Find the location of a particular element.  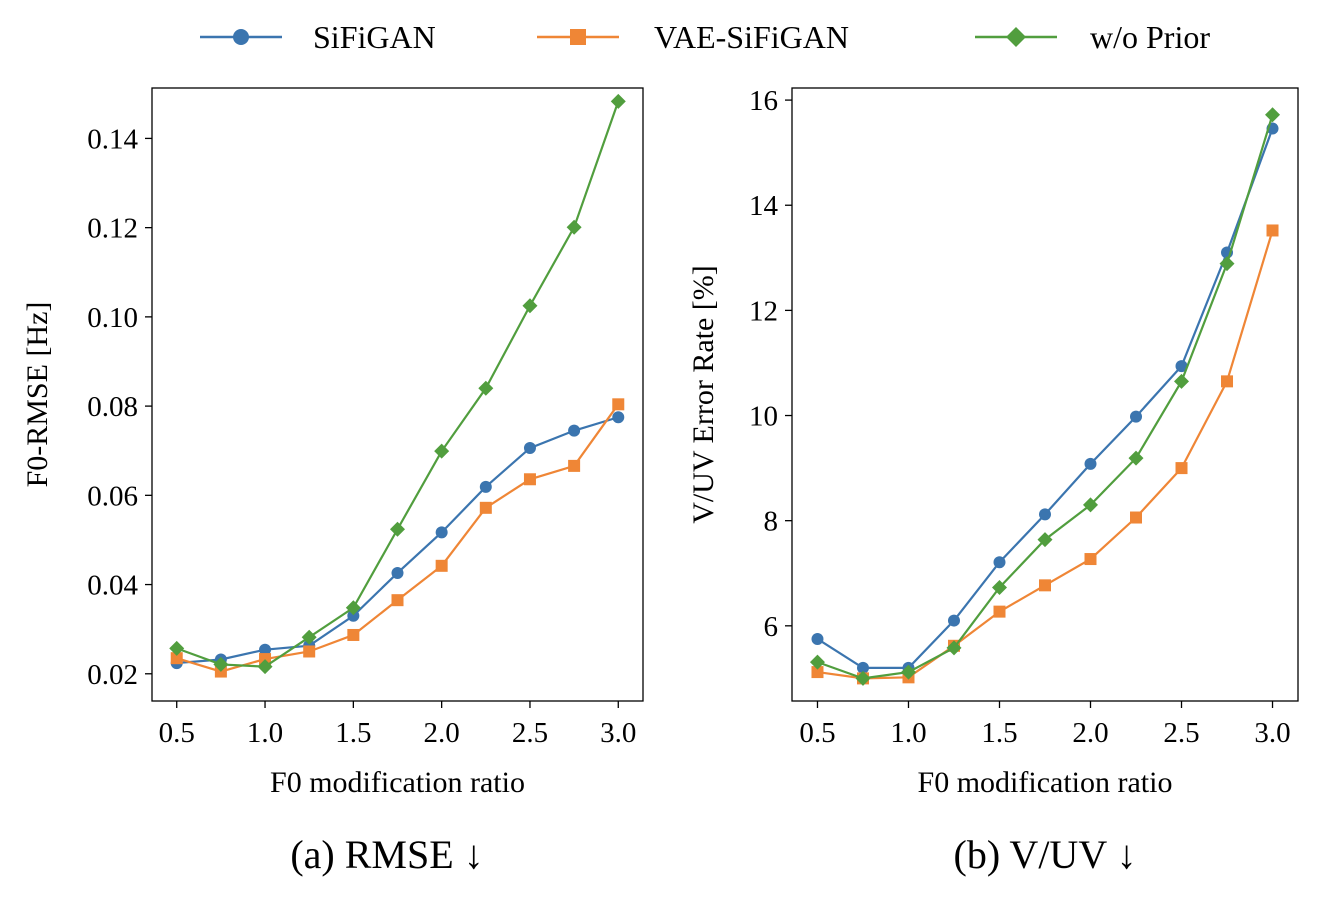

vuv-y-axis-label: V/UV Error Rate [%] is located at coordinates (703, 394).